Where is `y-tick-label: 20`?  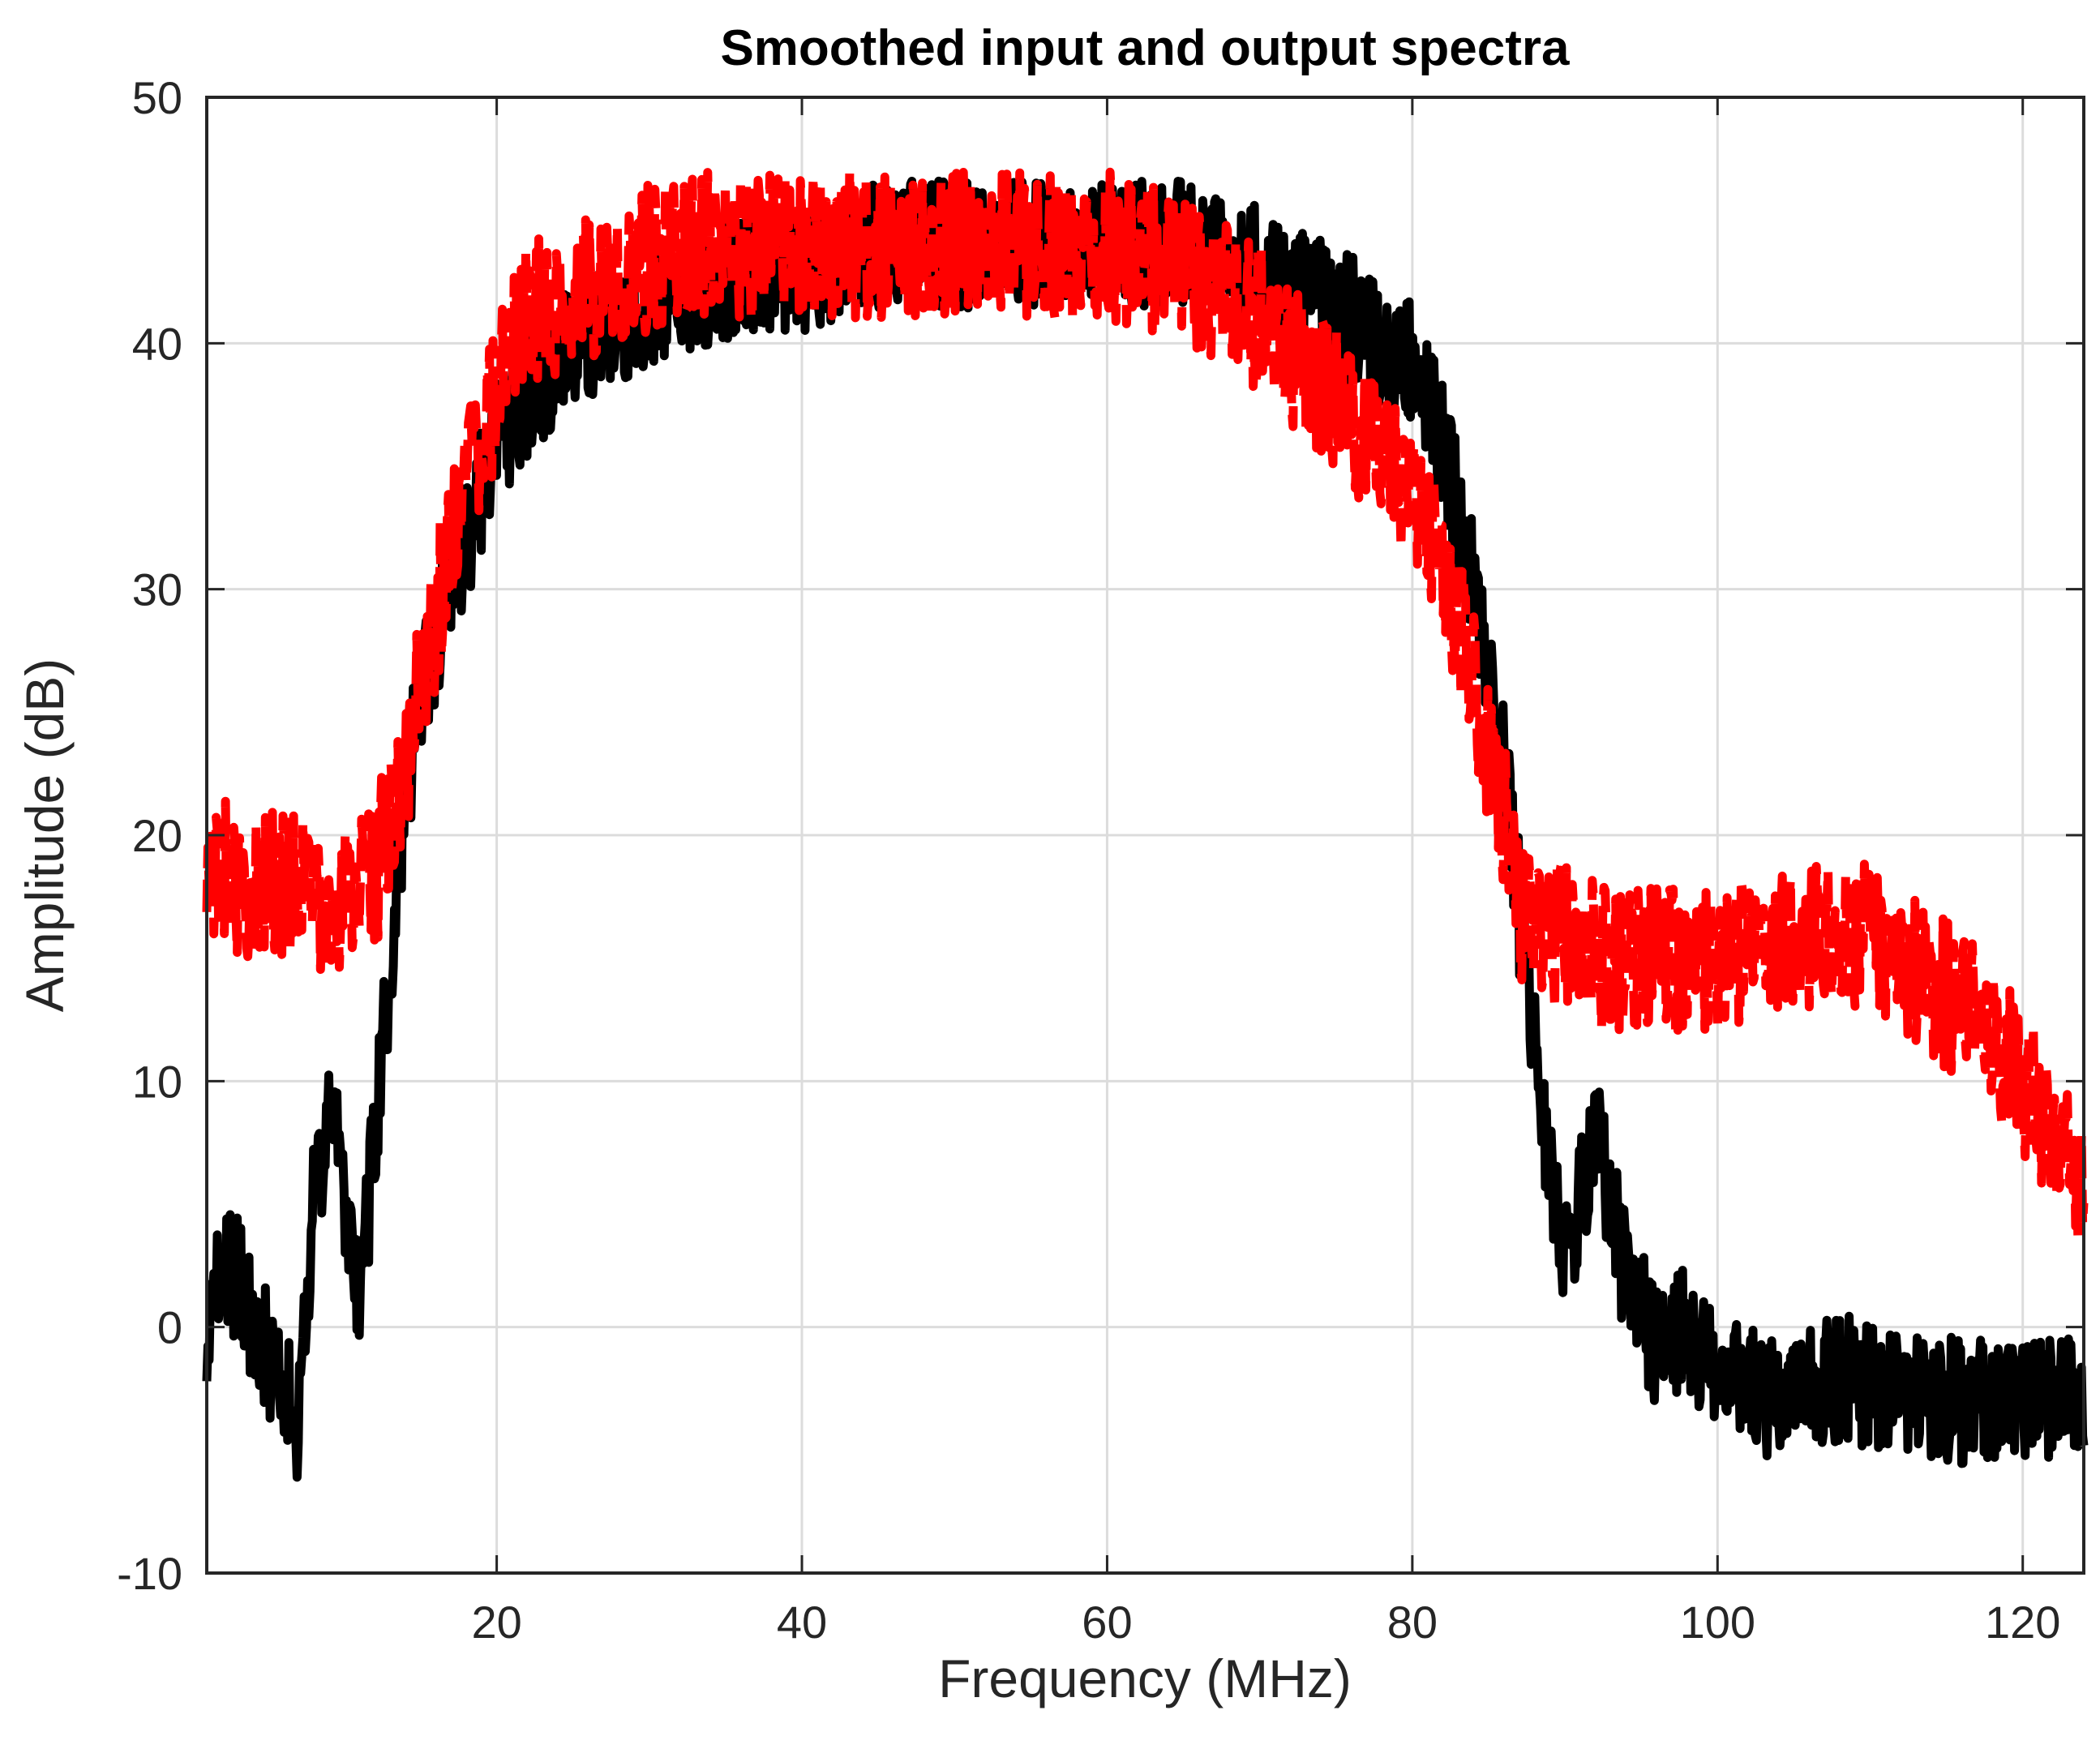 y-tick-label: 20 is located at coordinates (157, 836).